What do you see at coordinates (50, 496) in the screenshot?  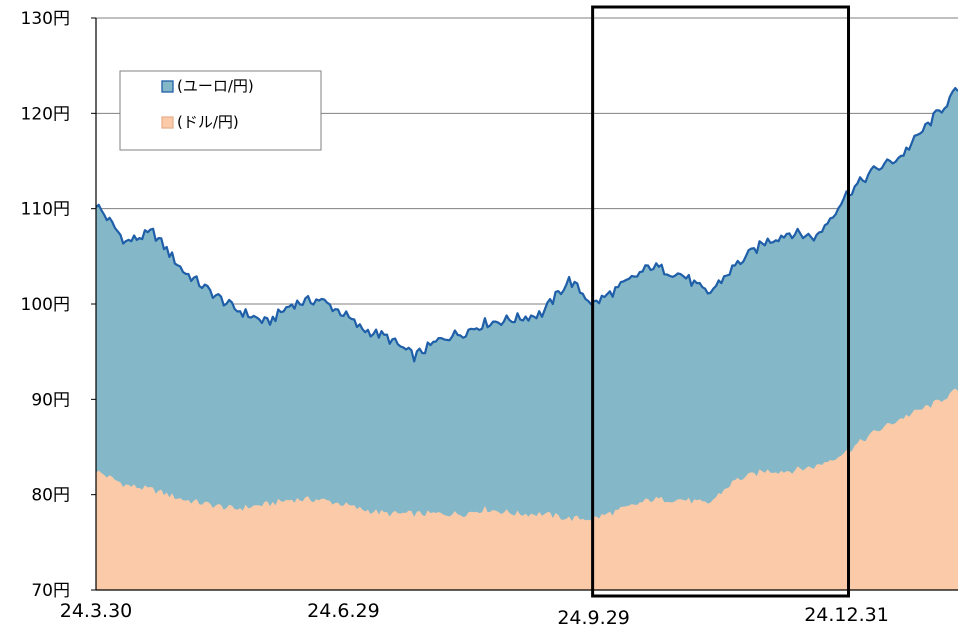 I see `y-tick-label: 80円` at bounding box center [50, 496].